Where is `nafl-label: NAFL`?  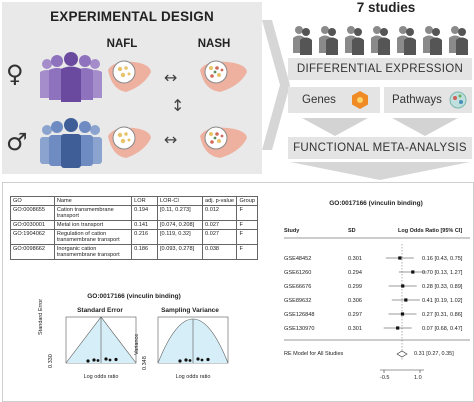 nafl-label: NAFL is located at coordinates (122, 44).